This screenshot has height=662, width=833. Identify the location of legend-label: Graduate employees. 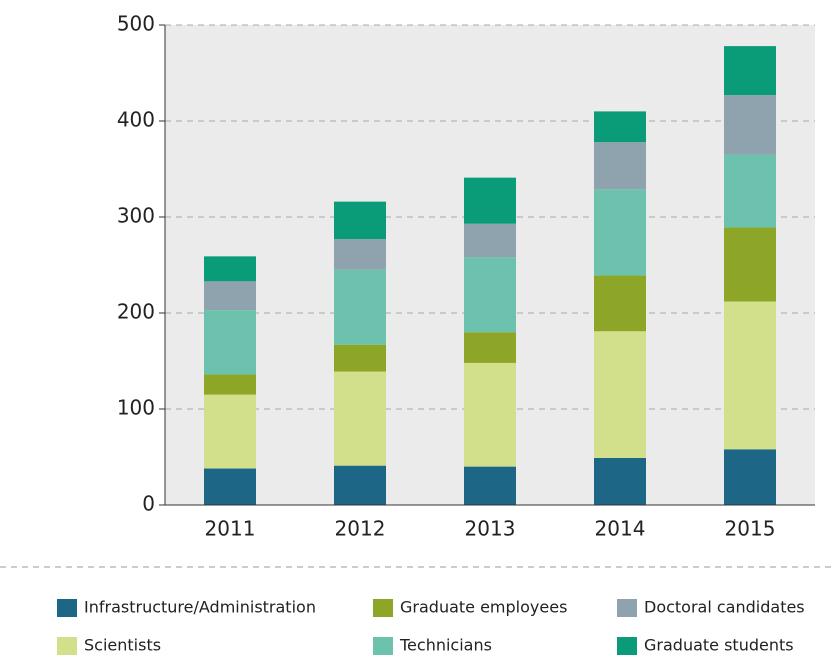
(483, 607).